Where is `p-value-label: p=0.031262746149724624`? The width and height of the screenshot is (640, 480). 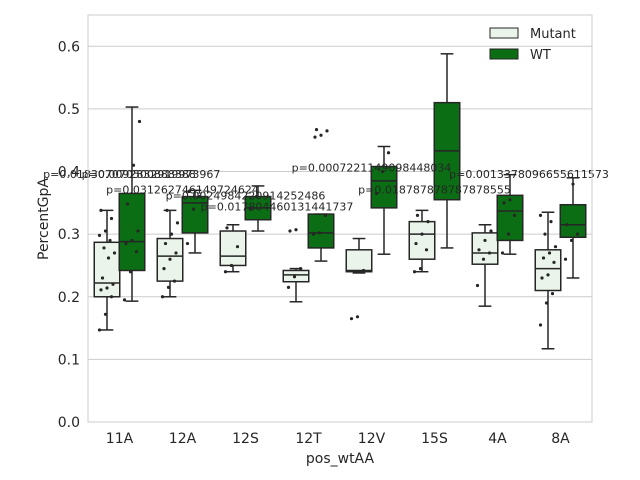 p-value-label: p=0.031262746149724624 is located at coordinates (182, 189).